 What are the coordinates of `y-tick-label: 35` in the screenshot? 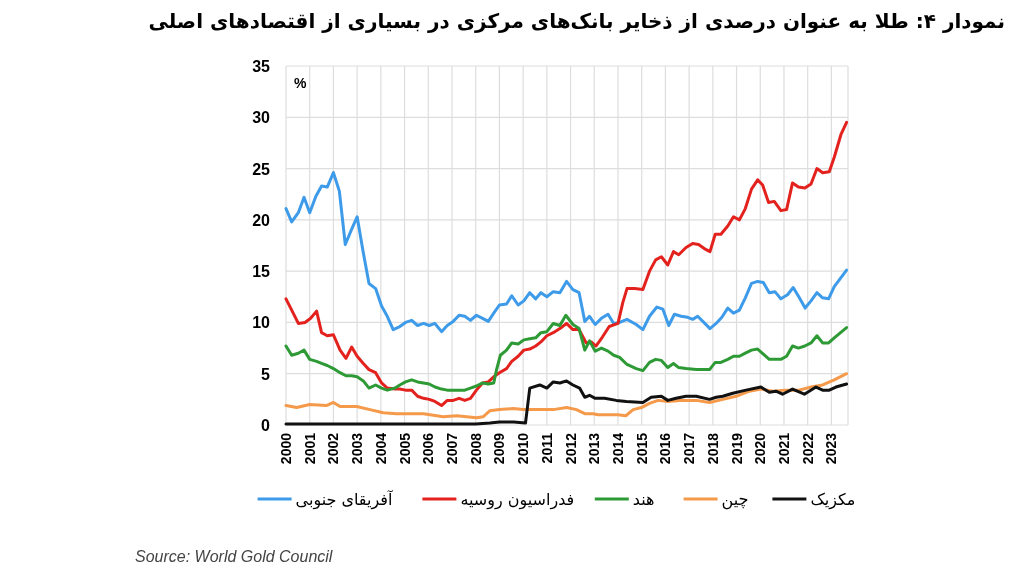 It's located at (261, 66).